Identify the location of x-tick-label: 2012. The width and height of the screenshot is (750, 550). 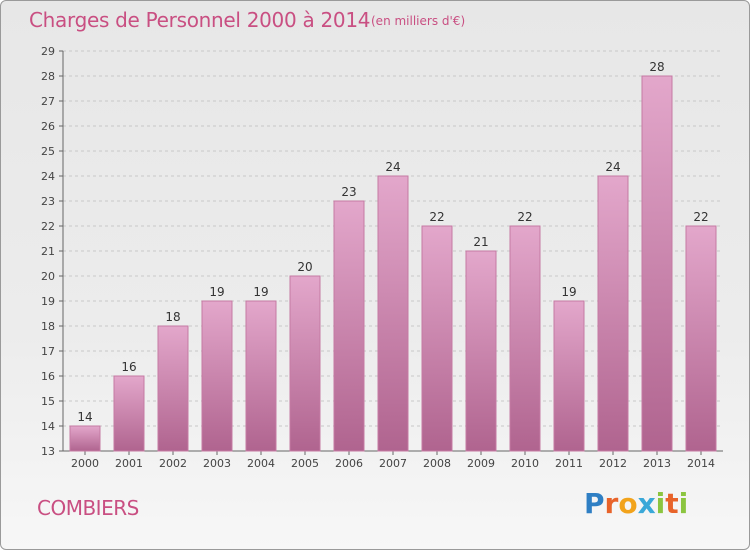
(613, 463).